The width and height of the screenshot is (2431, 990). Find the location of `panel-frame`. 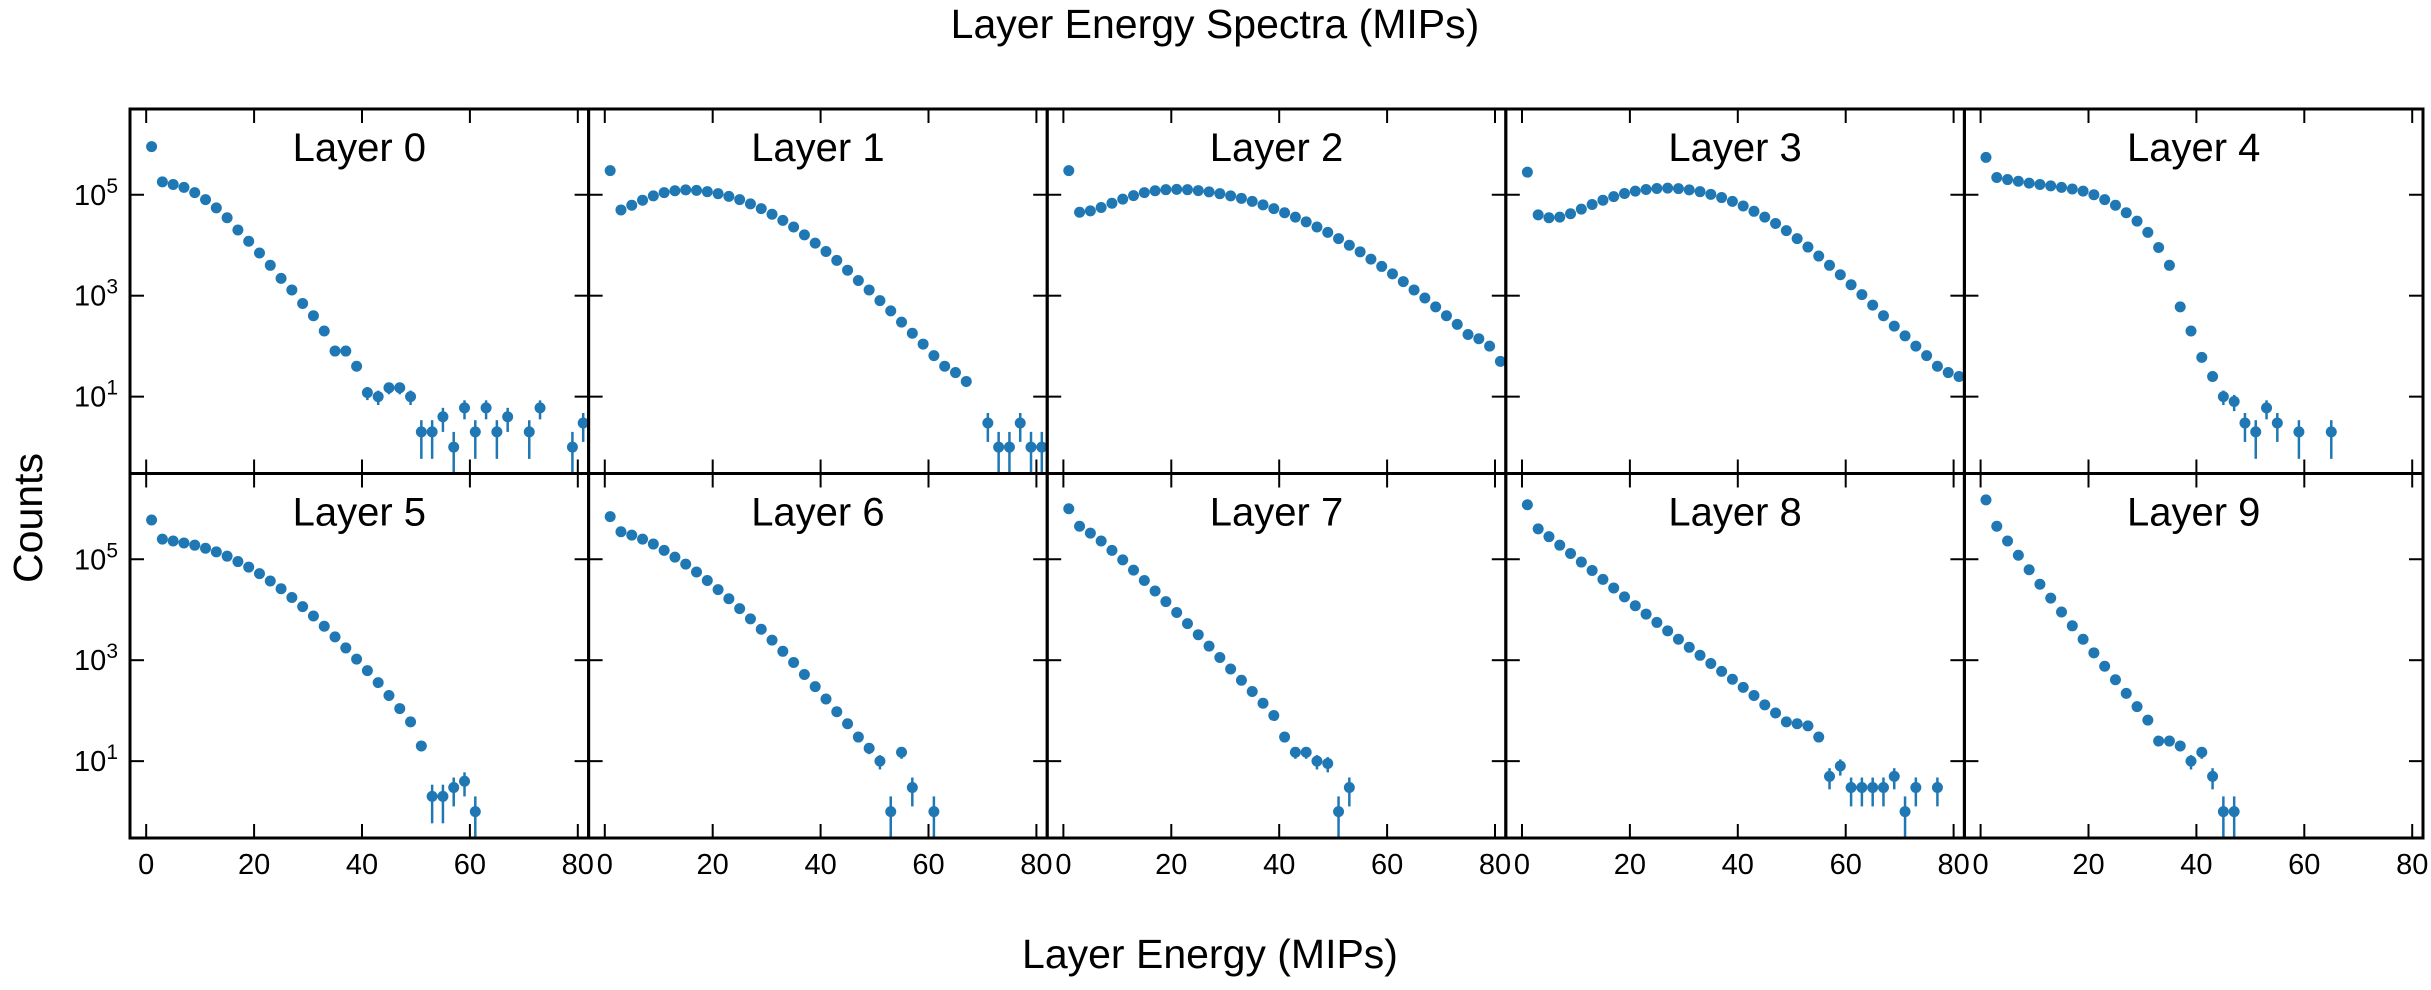

panel-frame is located at coordinates (2193, 656).